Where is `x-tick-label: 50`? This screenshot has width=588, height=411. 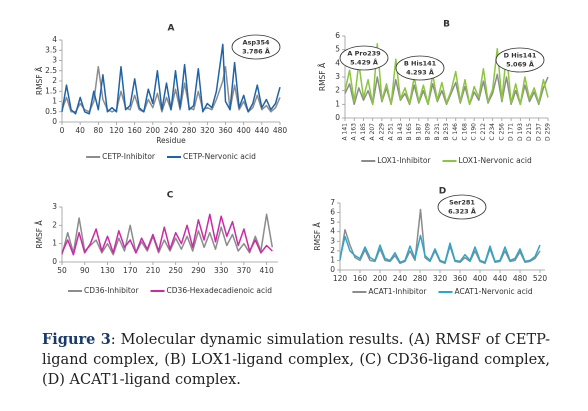
x-tick-label: 50 is located at coordinates (62, 270).